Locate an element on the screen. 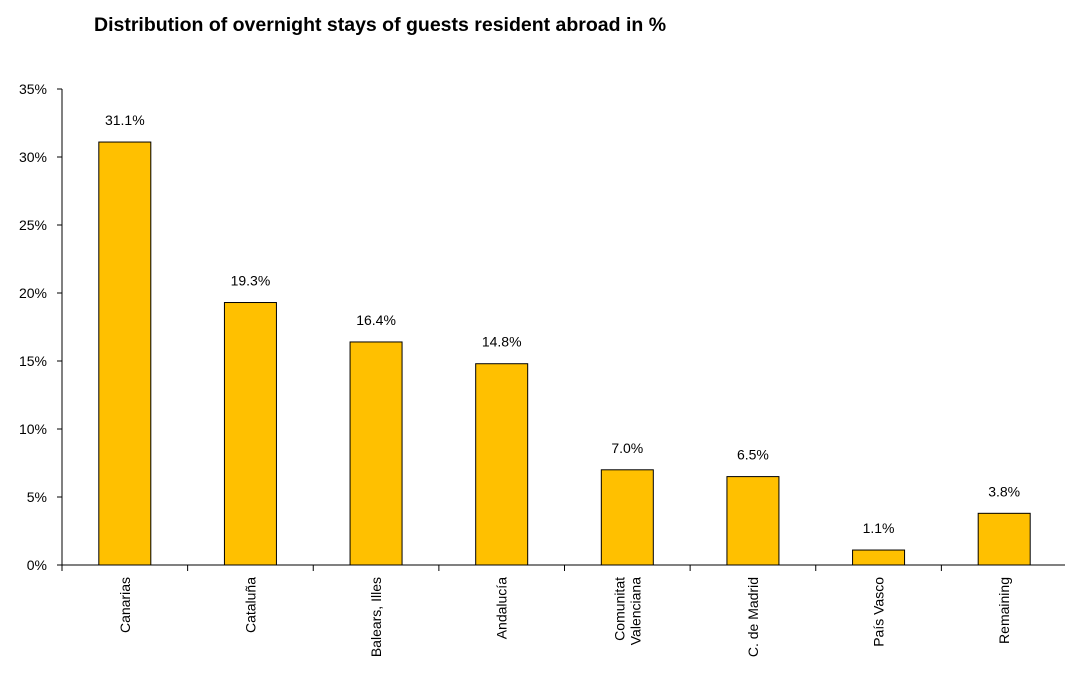 The width and height of the screenshot is (1065, 677). y-tick-label: 35% is located at coordinates (33, 89).